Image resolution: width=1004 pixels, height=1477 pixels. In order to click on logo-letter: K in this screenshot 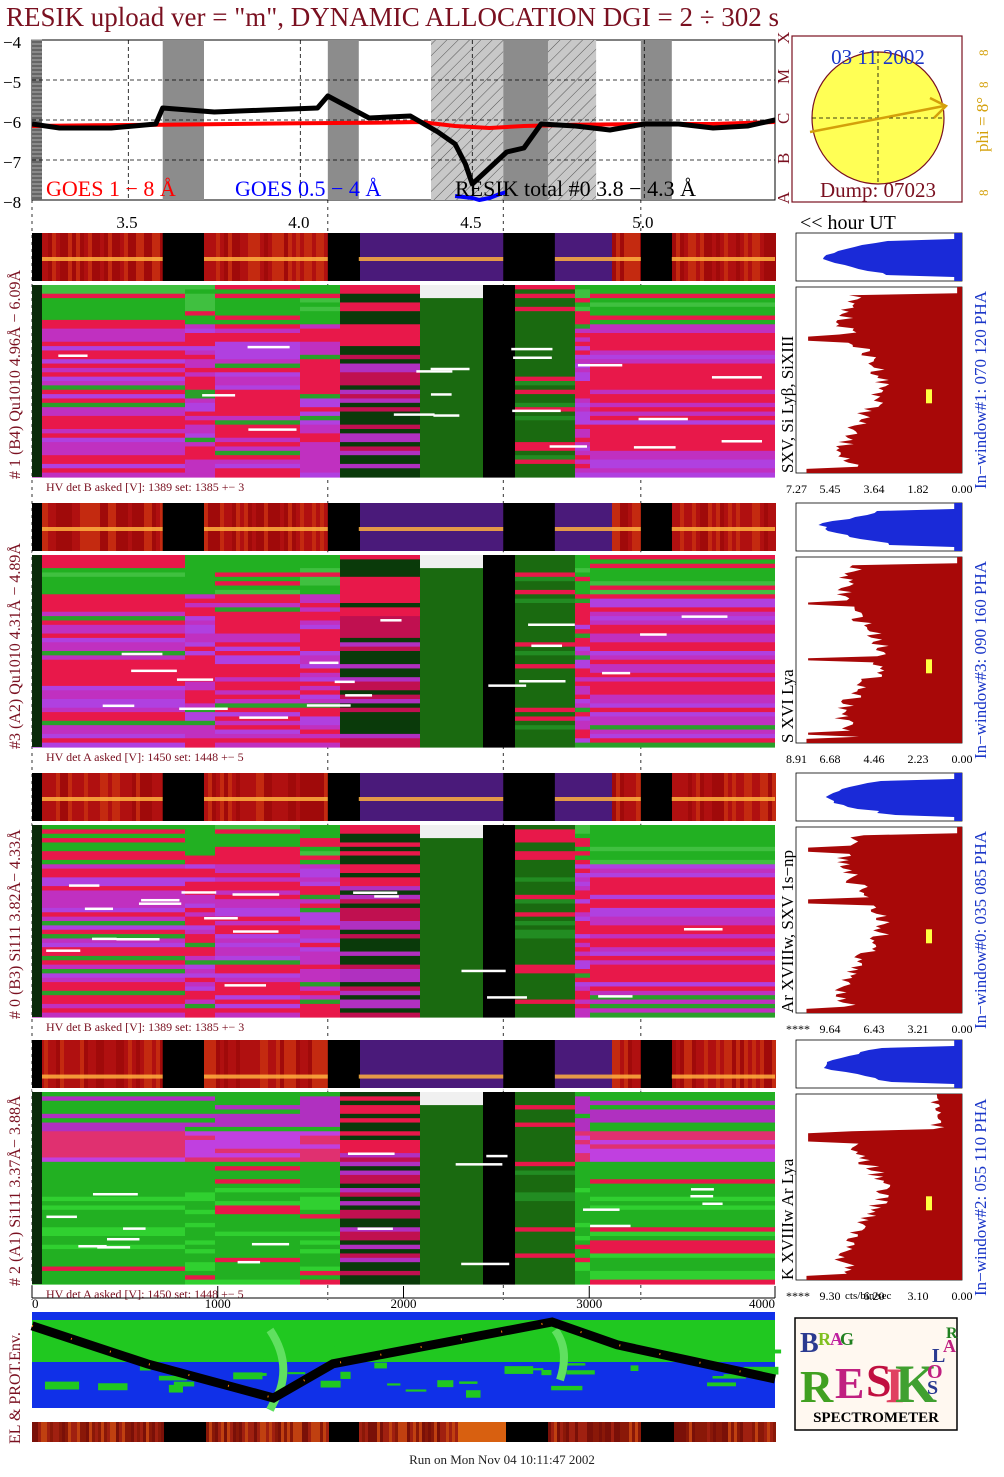, I will do `click(916, 1384)`.